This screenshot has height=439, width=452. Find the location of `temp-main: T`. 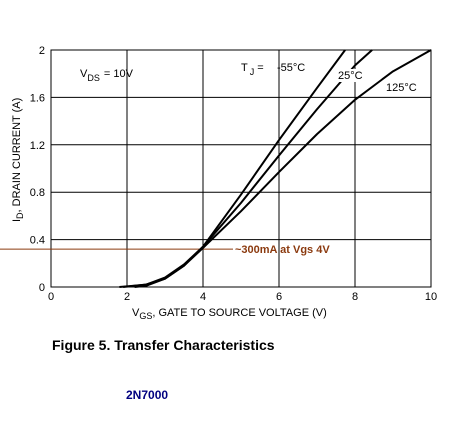

temp-main: T is located at coordinates (244, 68).